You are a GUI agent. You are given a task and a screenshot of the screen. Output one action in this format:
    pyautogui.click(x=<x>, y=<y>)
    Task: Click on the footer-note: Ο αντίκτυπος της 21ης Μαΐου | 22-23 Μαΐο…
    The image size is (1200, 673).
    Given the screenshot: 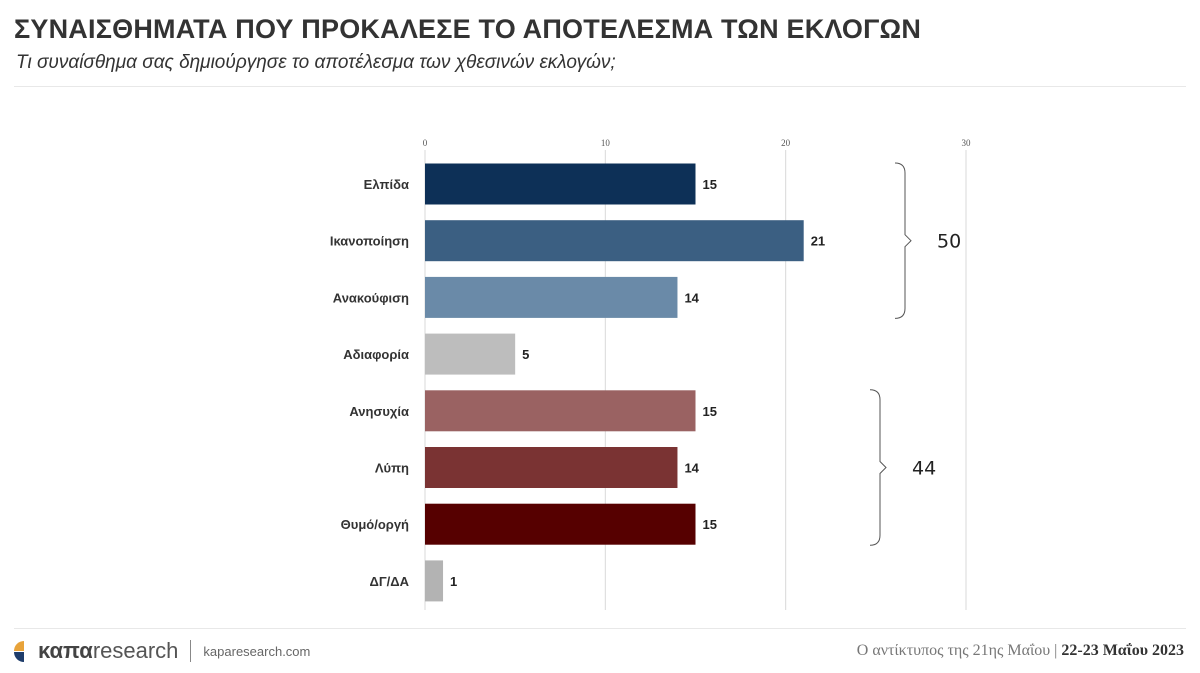 What is the action you would take?
    pyautogui.click(x=1020, y=651)
    